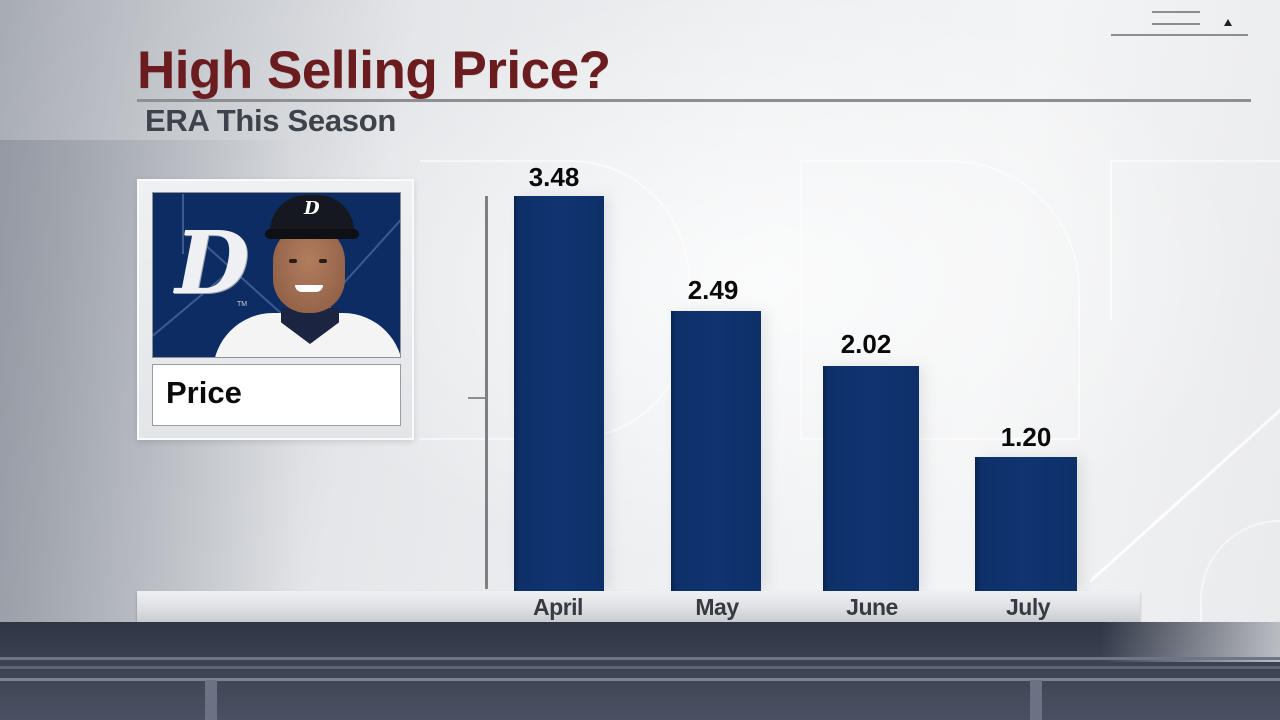 Image resolution: width=1280 pixels, height=720 pixels. Describe the element at coordinates (558, 607) in the screenshot. I see `x-label-april: April` at that location.